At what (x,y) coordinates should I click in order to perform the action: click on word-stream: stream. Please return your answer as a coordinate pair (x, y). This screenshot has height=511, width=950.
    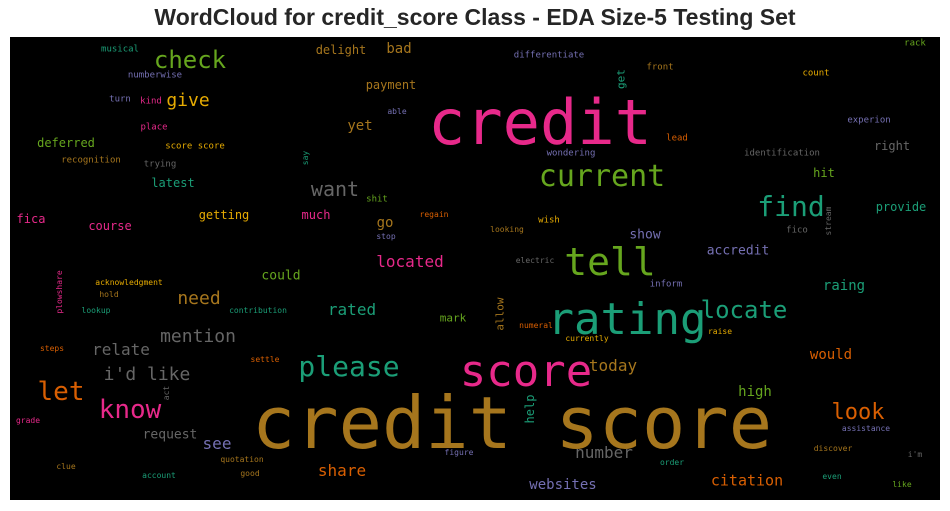
    Looking at the image, I should click on (828, 221).